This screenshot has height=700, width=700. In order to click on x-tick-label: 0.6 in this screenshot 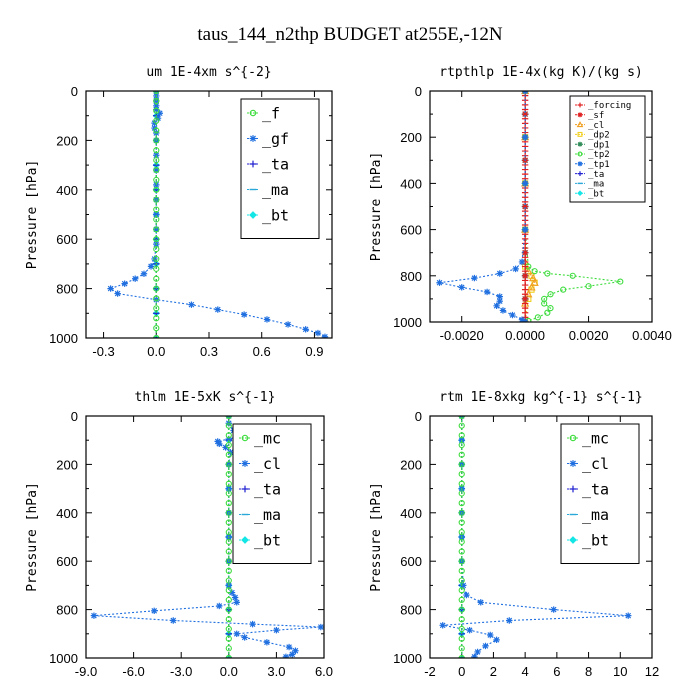, I will do `click(262, 351)`.